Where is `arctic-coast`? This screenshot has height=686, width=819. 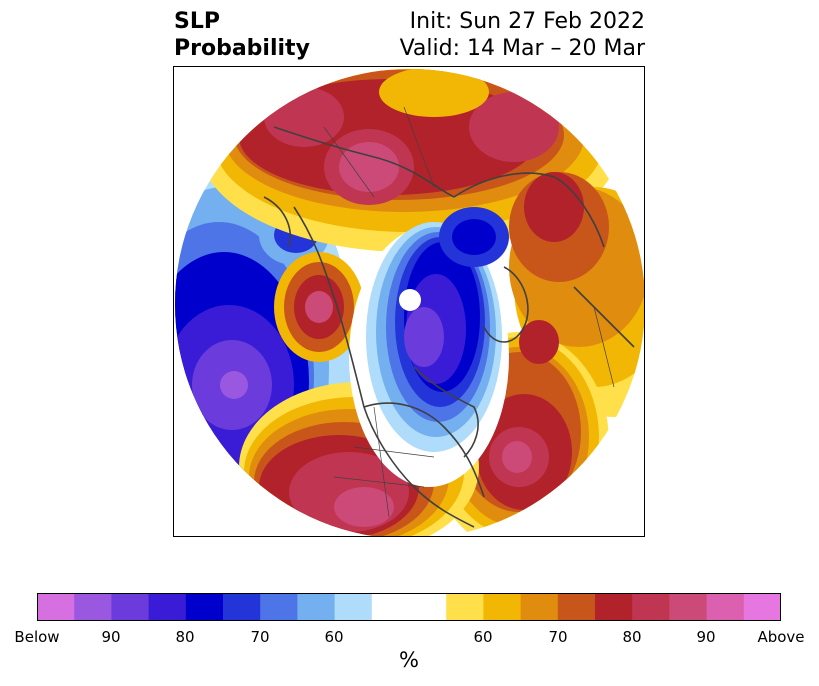 arctic-coast is located at coordinates (529, 210).